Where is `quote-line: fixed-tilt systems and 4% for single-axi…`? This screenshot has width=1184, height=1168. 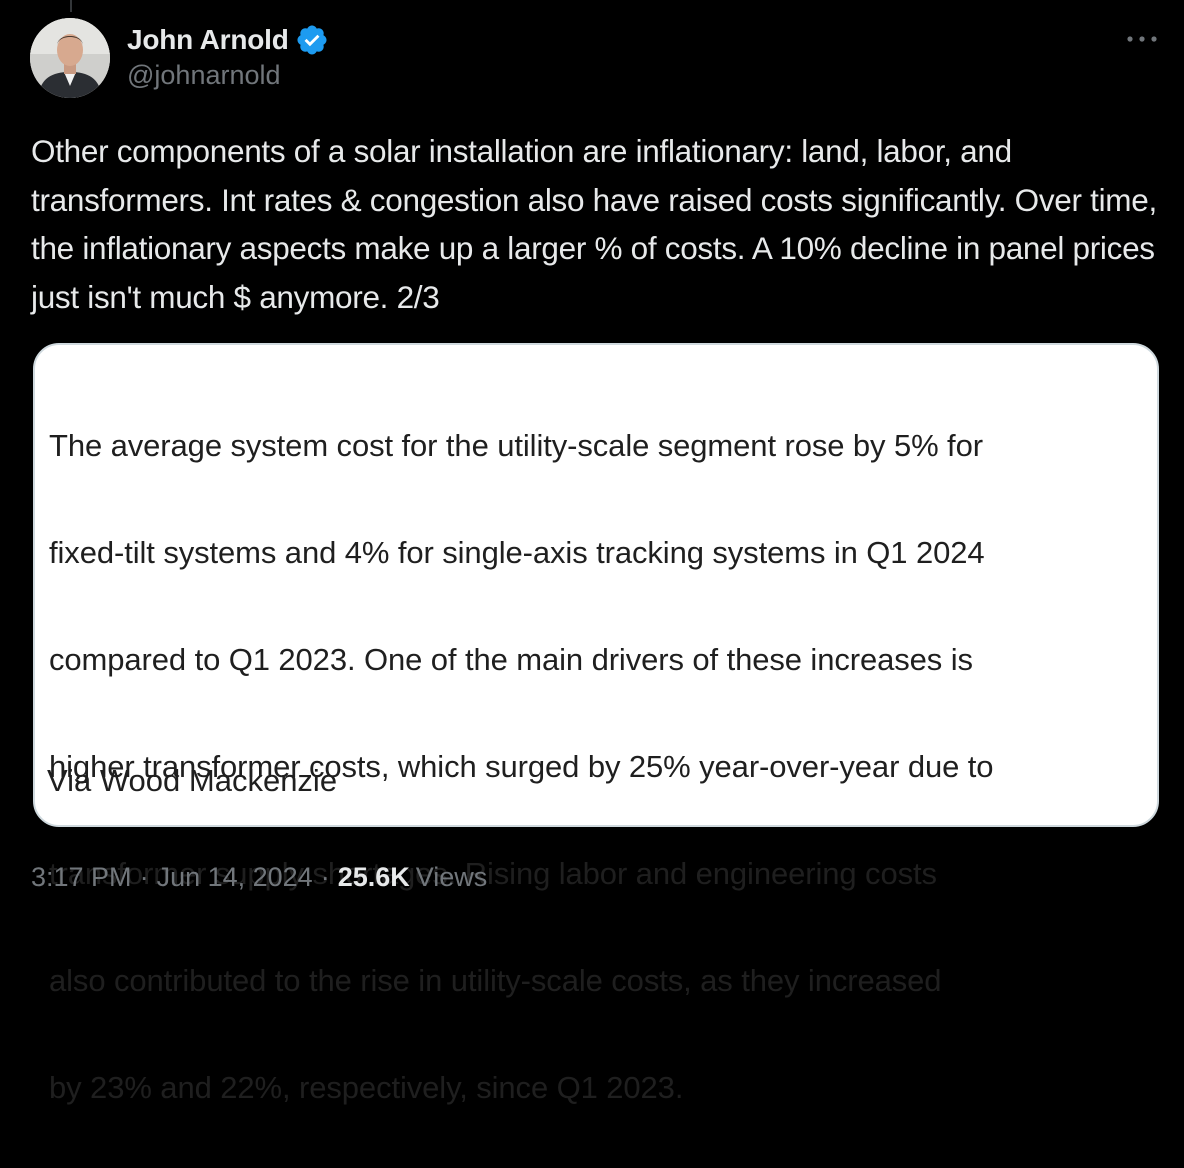
quote-line: fixed-tilt systems and 4% for single-axi… is located at coordinates (517, 552).